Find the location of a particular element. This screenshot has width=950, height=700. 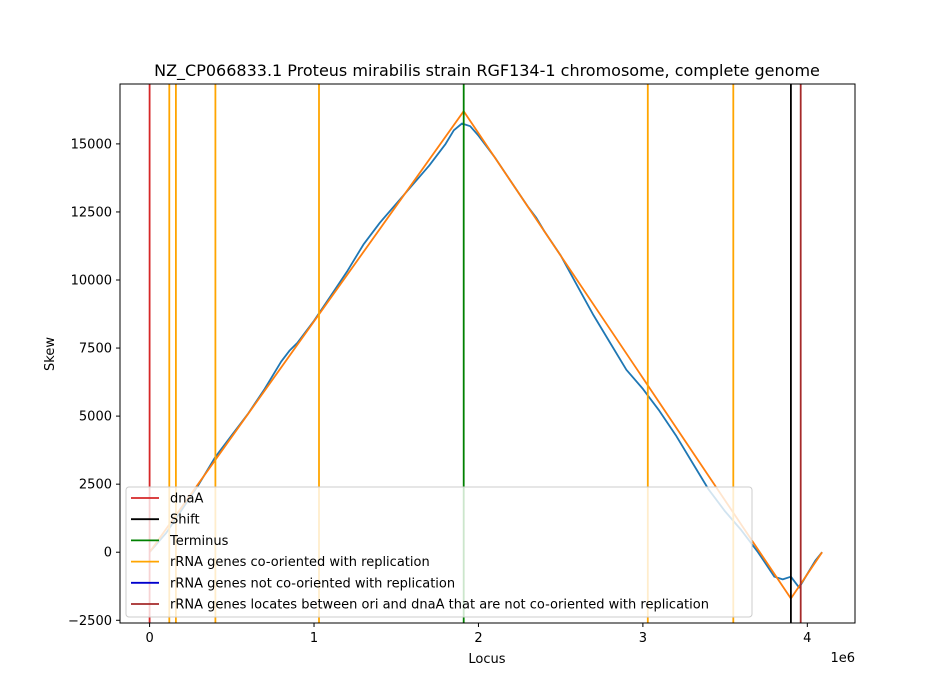

x-tick-label-2: 2 is located at coordinates (478, 638).